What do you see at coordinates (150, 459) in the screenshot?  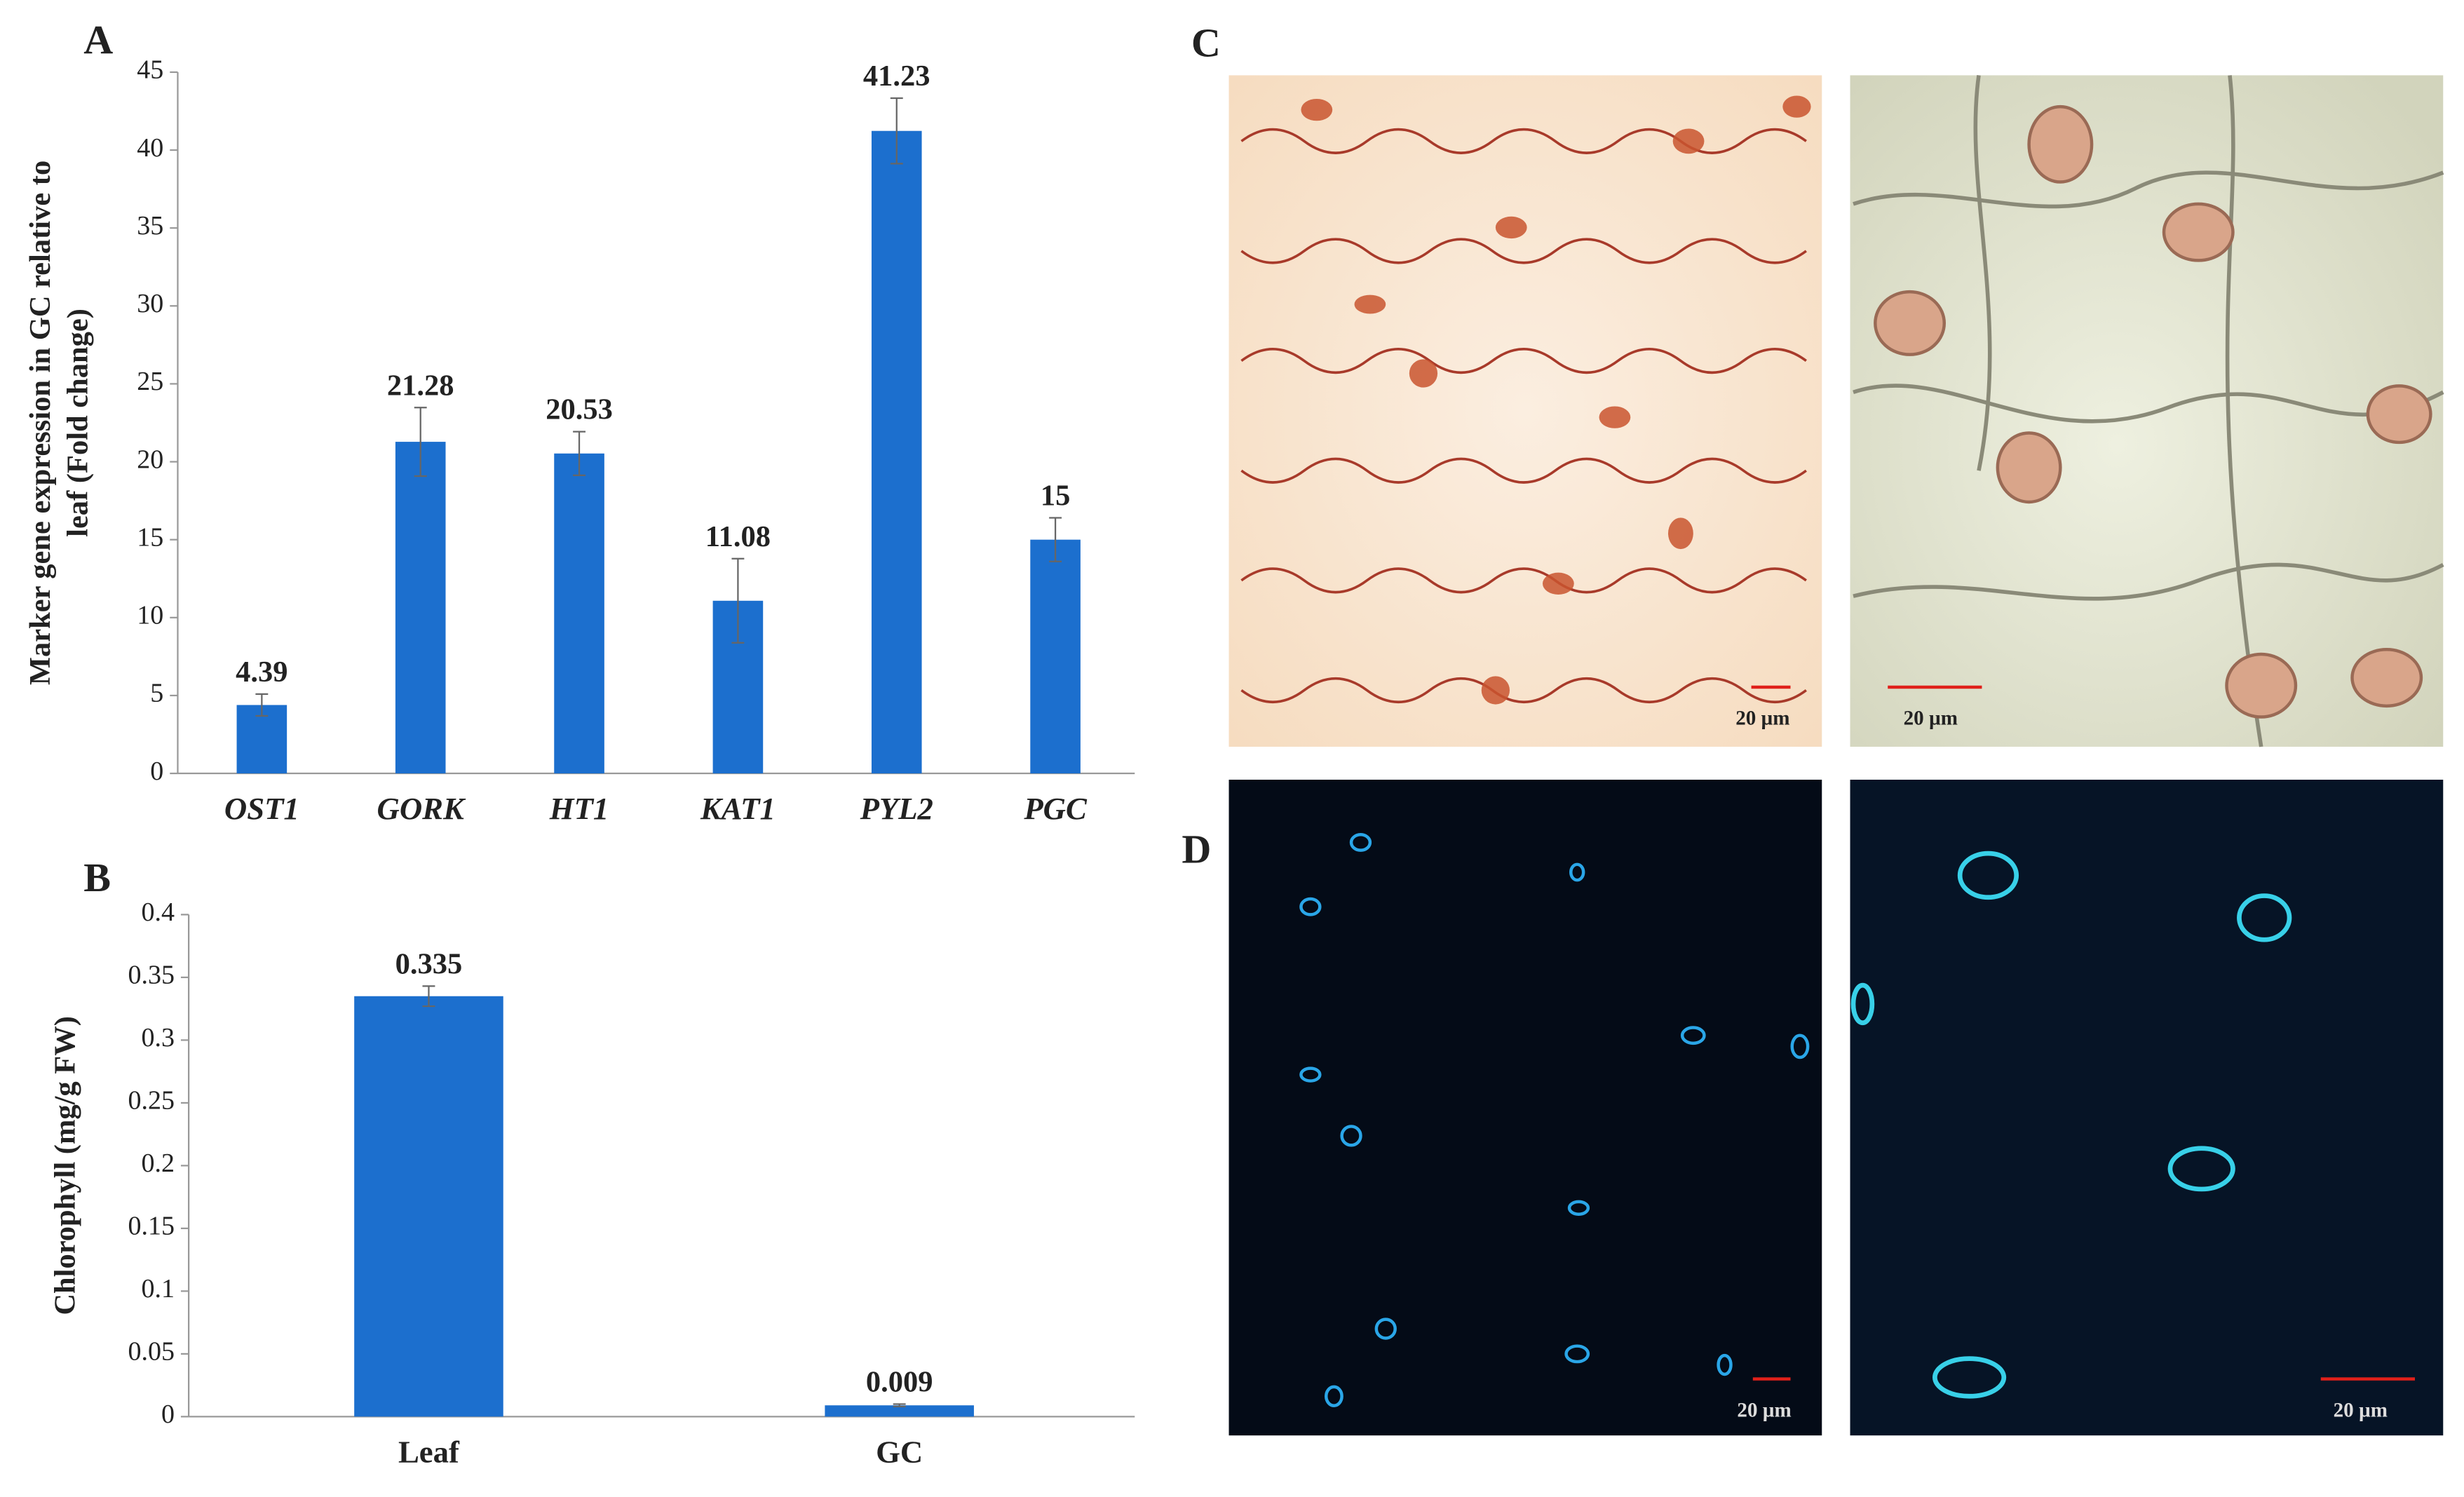 I see `y-tick-label: 20` at bounding box center [150, 459].